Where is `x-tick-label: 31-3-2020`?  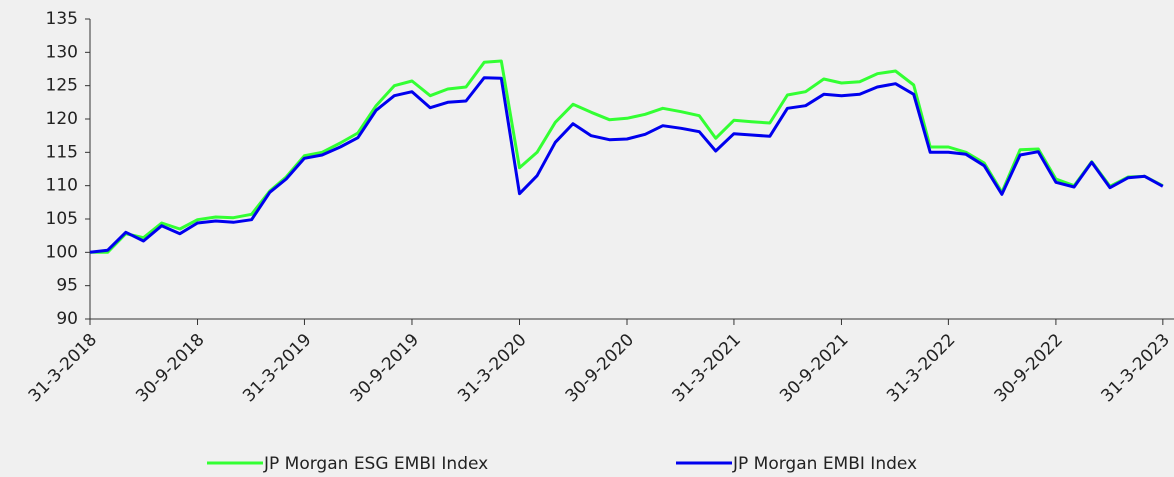 x-tick-label: 31-3-2020 is located at coordinates (492, 368).